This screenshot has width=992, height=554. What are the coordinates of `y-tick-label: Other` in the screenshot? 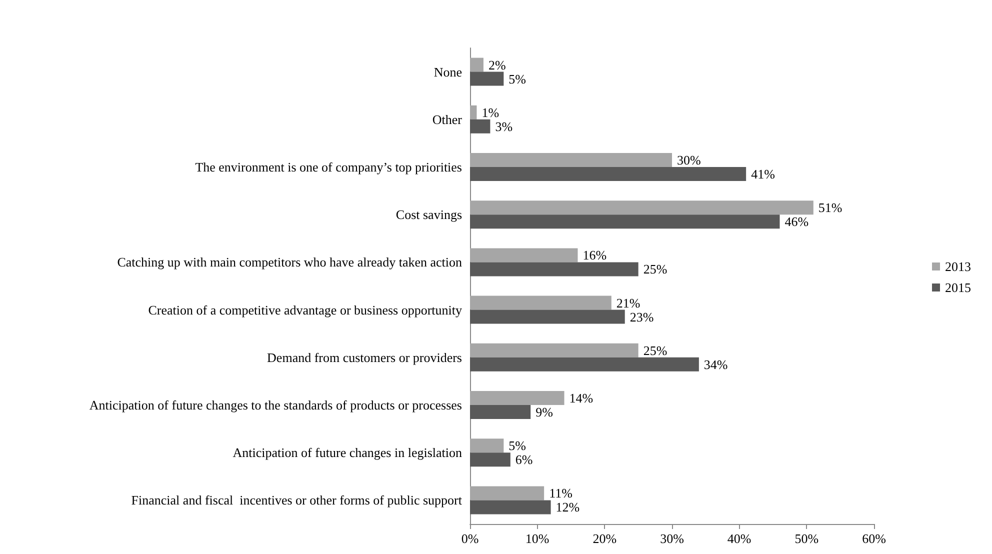 It's located at (447, 119).